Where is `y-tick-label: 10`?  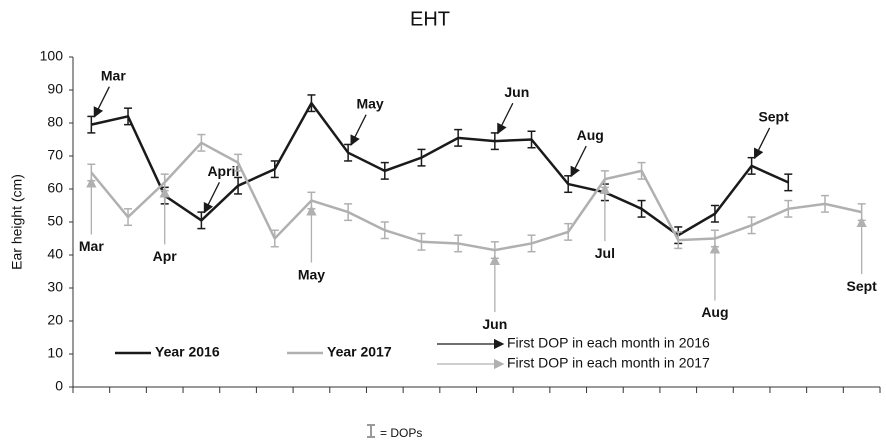 y-tick-label: 10 is located at coordinates (55, 353).